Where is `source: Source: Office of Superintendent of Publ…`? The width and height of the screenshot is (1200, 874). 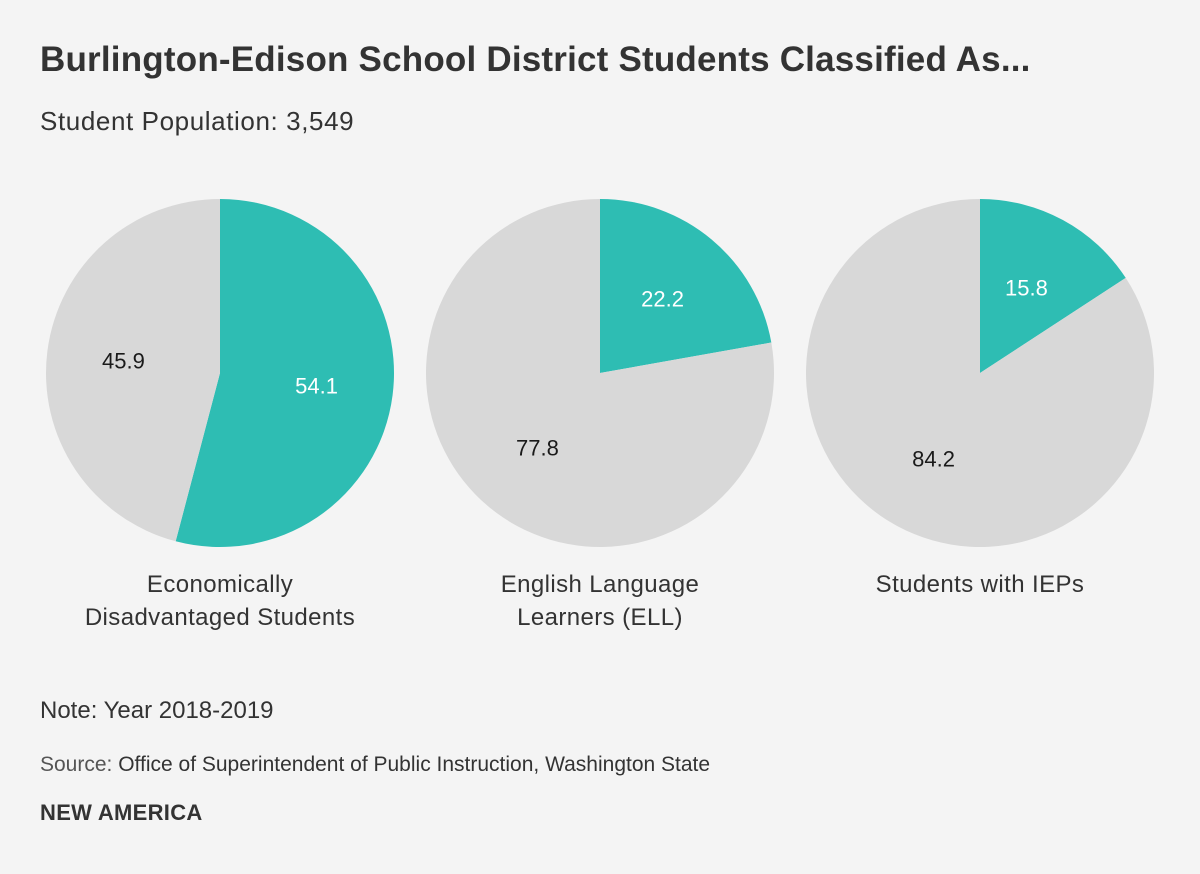
source: Source: Office of Superintendent of Publ… is located at coordinates (375, 765).